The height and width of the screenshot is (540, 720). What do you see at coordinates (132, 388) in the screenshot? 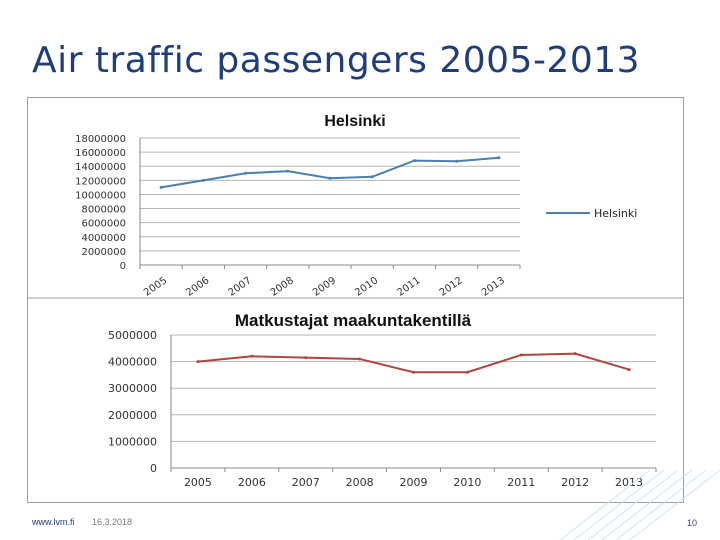
I see `y-tick-label: 3000000` at bounding box center [132, 388].